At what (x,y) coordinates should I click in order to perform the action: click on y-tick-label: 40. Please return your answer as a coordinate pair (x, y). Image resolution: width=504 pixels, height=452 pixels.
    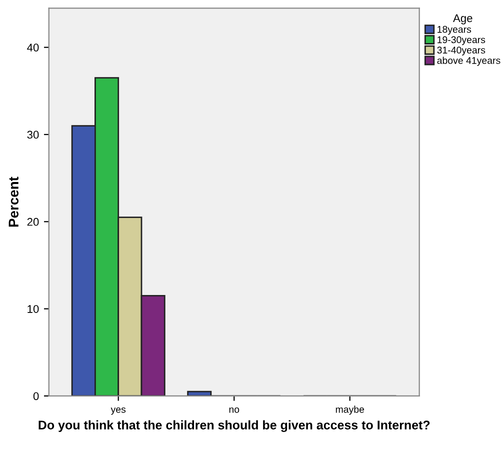
    Looking at the image, I should click on (33, 48).